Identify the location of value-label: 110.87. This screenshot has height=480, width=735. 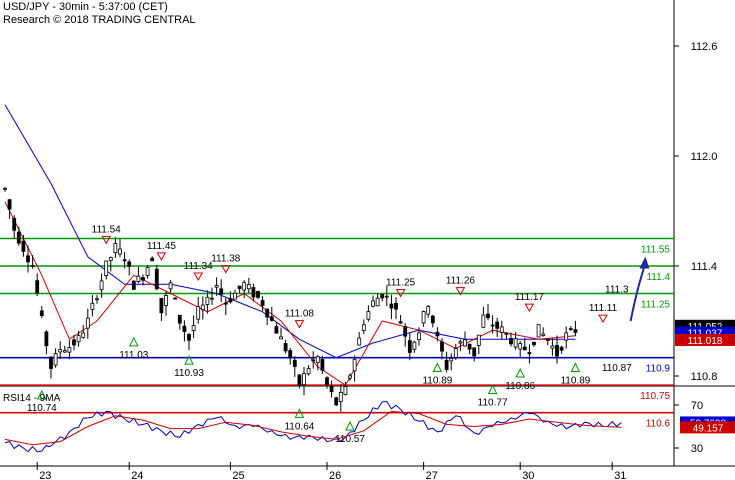
(617, 368).